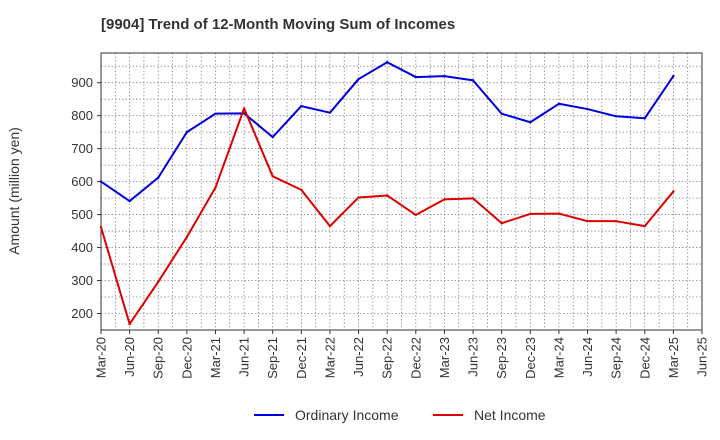 Image resolution: width=720 pixels, height=440 pixels. Describe the element at coordinates (387, 358) in the screenshot. I see `x-tick-label: Sep-22` at that location.